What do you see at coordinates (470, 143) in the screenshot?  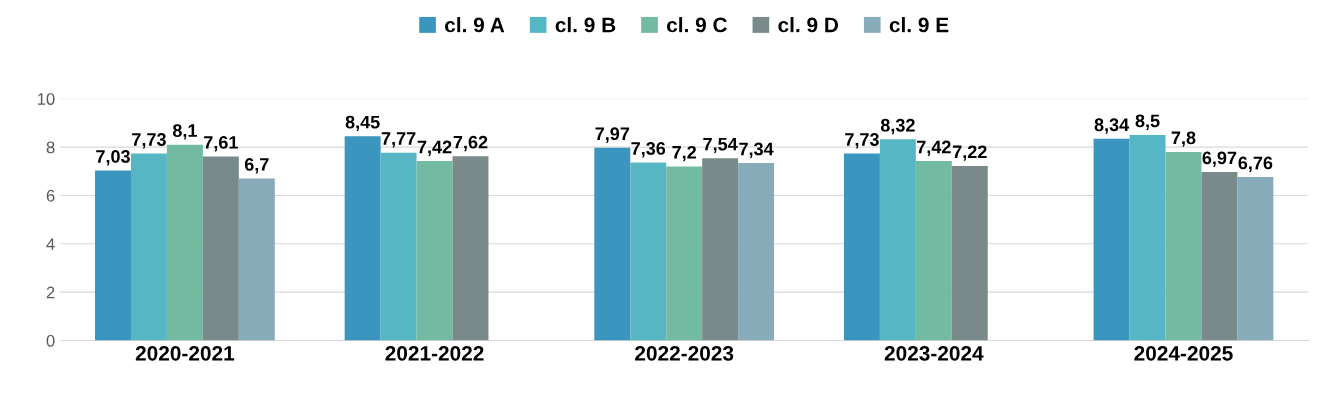 I see `data-label: 7,62` at bounding box center [470, 143].